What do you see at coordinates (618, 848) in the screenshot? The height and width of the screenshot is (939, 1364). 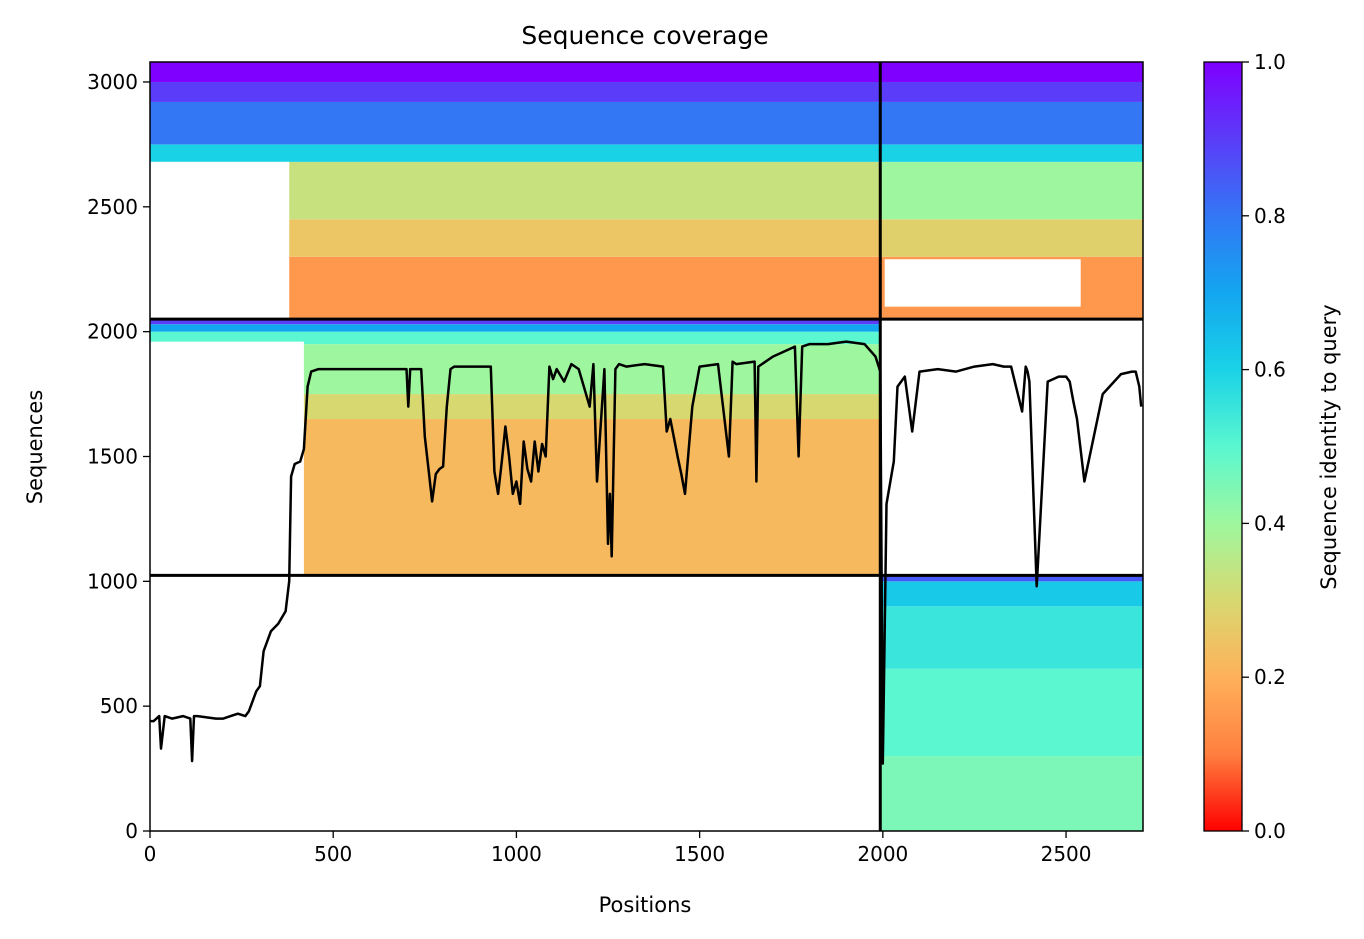 I see `x-axis: 0 500 1000 1500 2000 2500` at bounding box center [618, 848].